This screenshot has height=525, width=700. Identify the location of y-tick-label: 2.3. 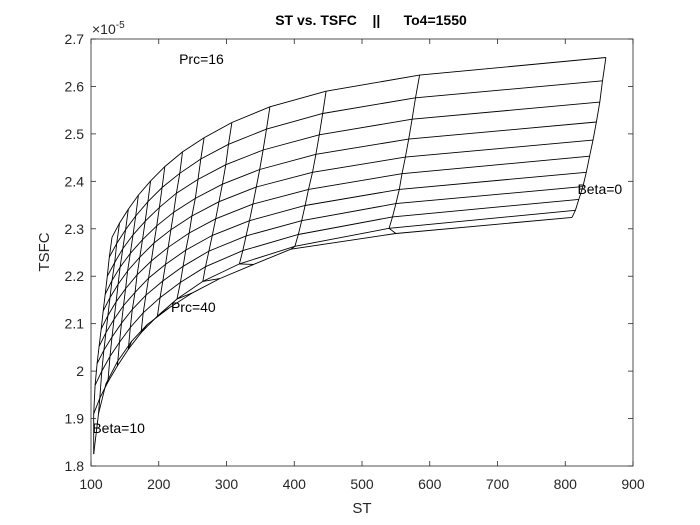
(75, 229).